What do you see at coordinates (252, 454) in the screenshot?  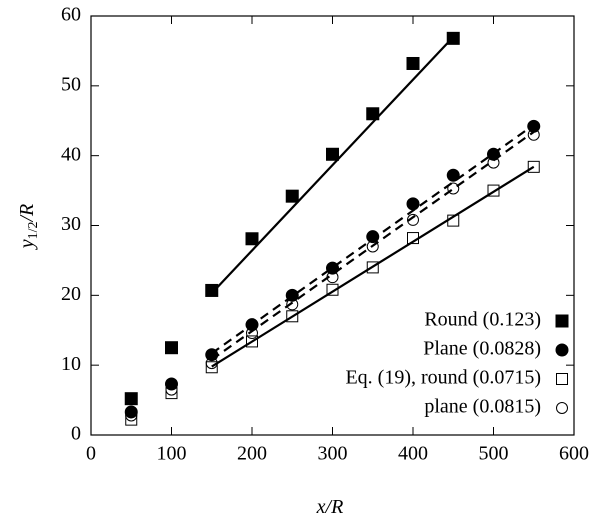 I see `x-tick-label: 200` at bounding box center [252, 454].